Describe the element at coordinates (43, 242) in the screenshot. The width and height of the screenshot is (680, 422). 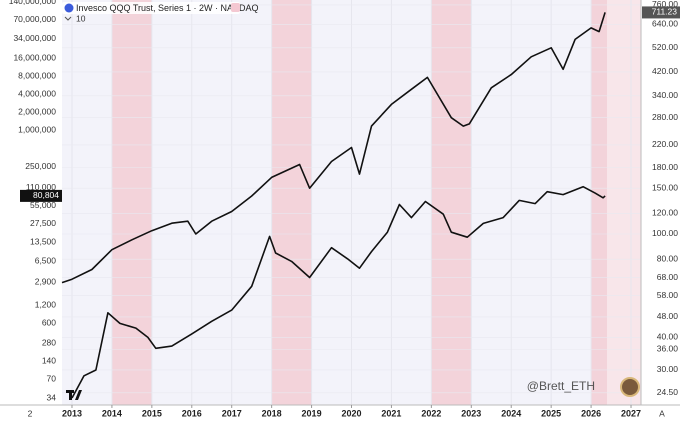
I see `y-tick-label: 13,500` at that location.